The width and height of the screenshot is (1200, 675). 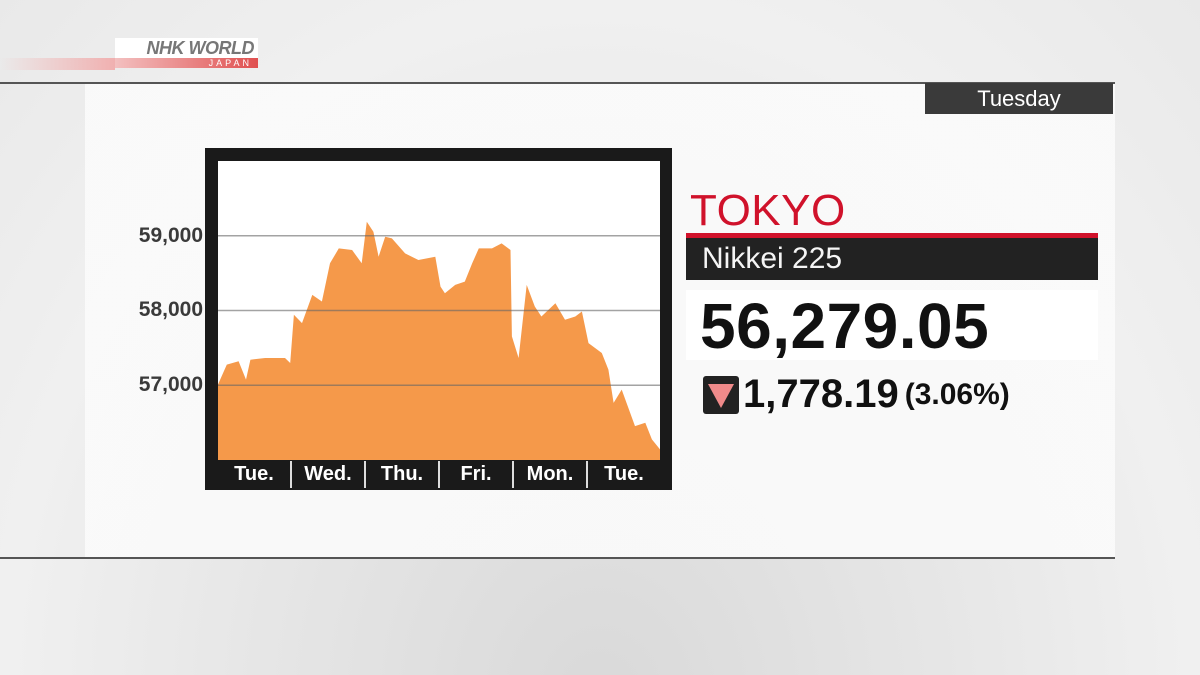 What do you see at coordinates (957, 394) in the screenshot?
I see `change-percent: (3.06%)` at bounding box center [957, 394].